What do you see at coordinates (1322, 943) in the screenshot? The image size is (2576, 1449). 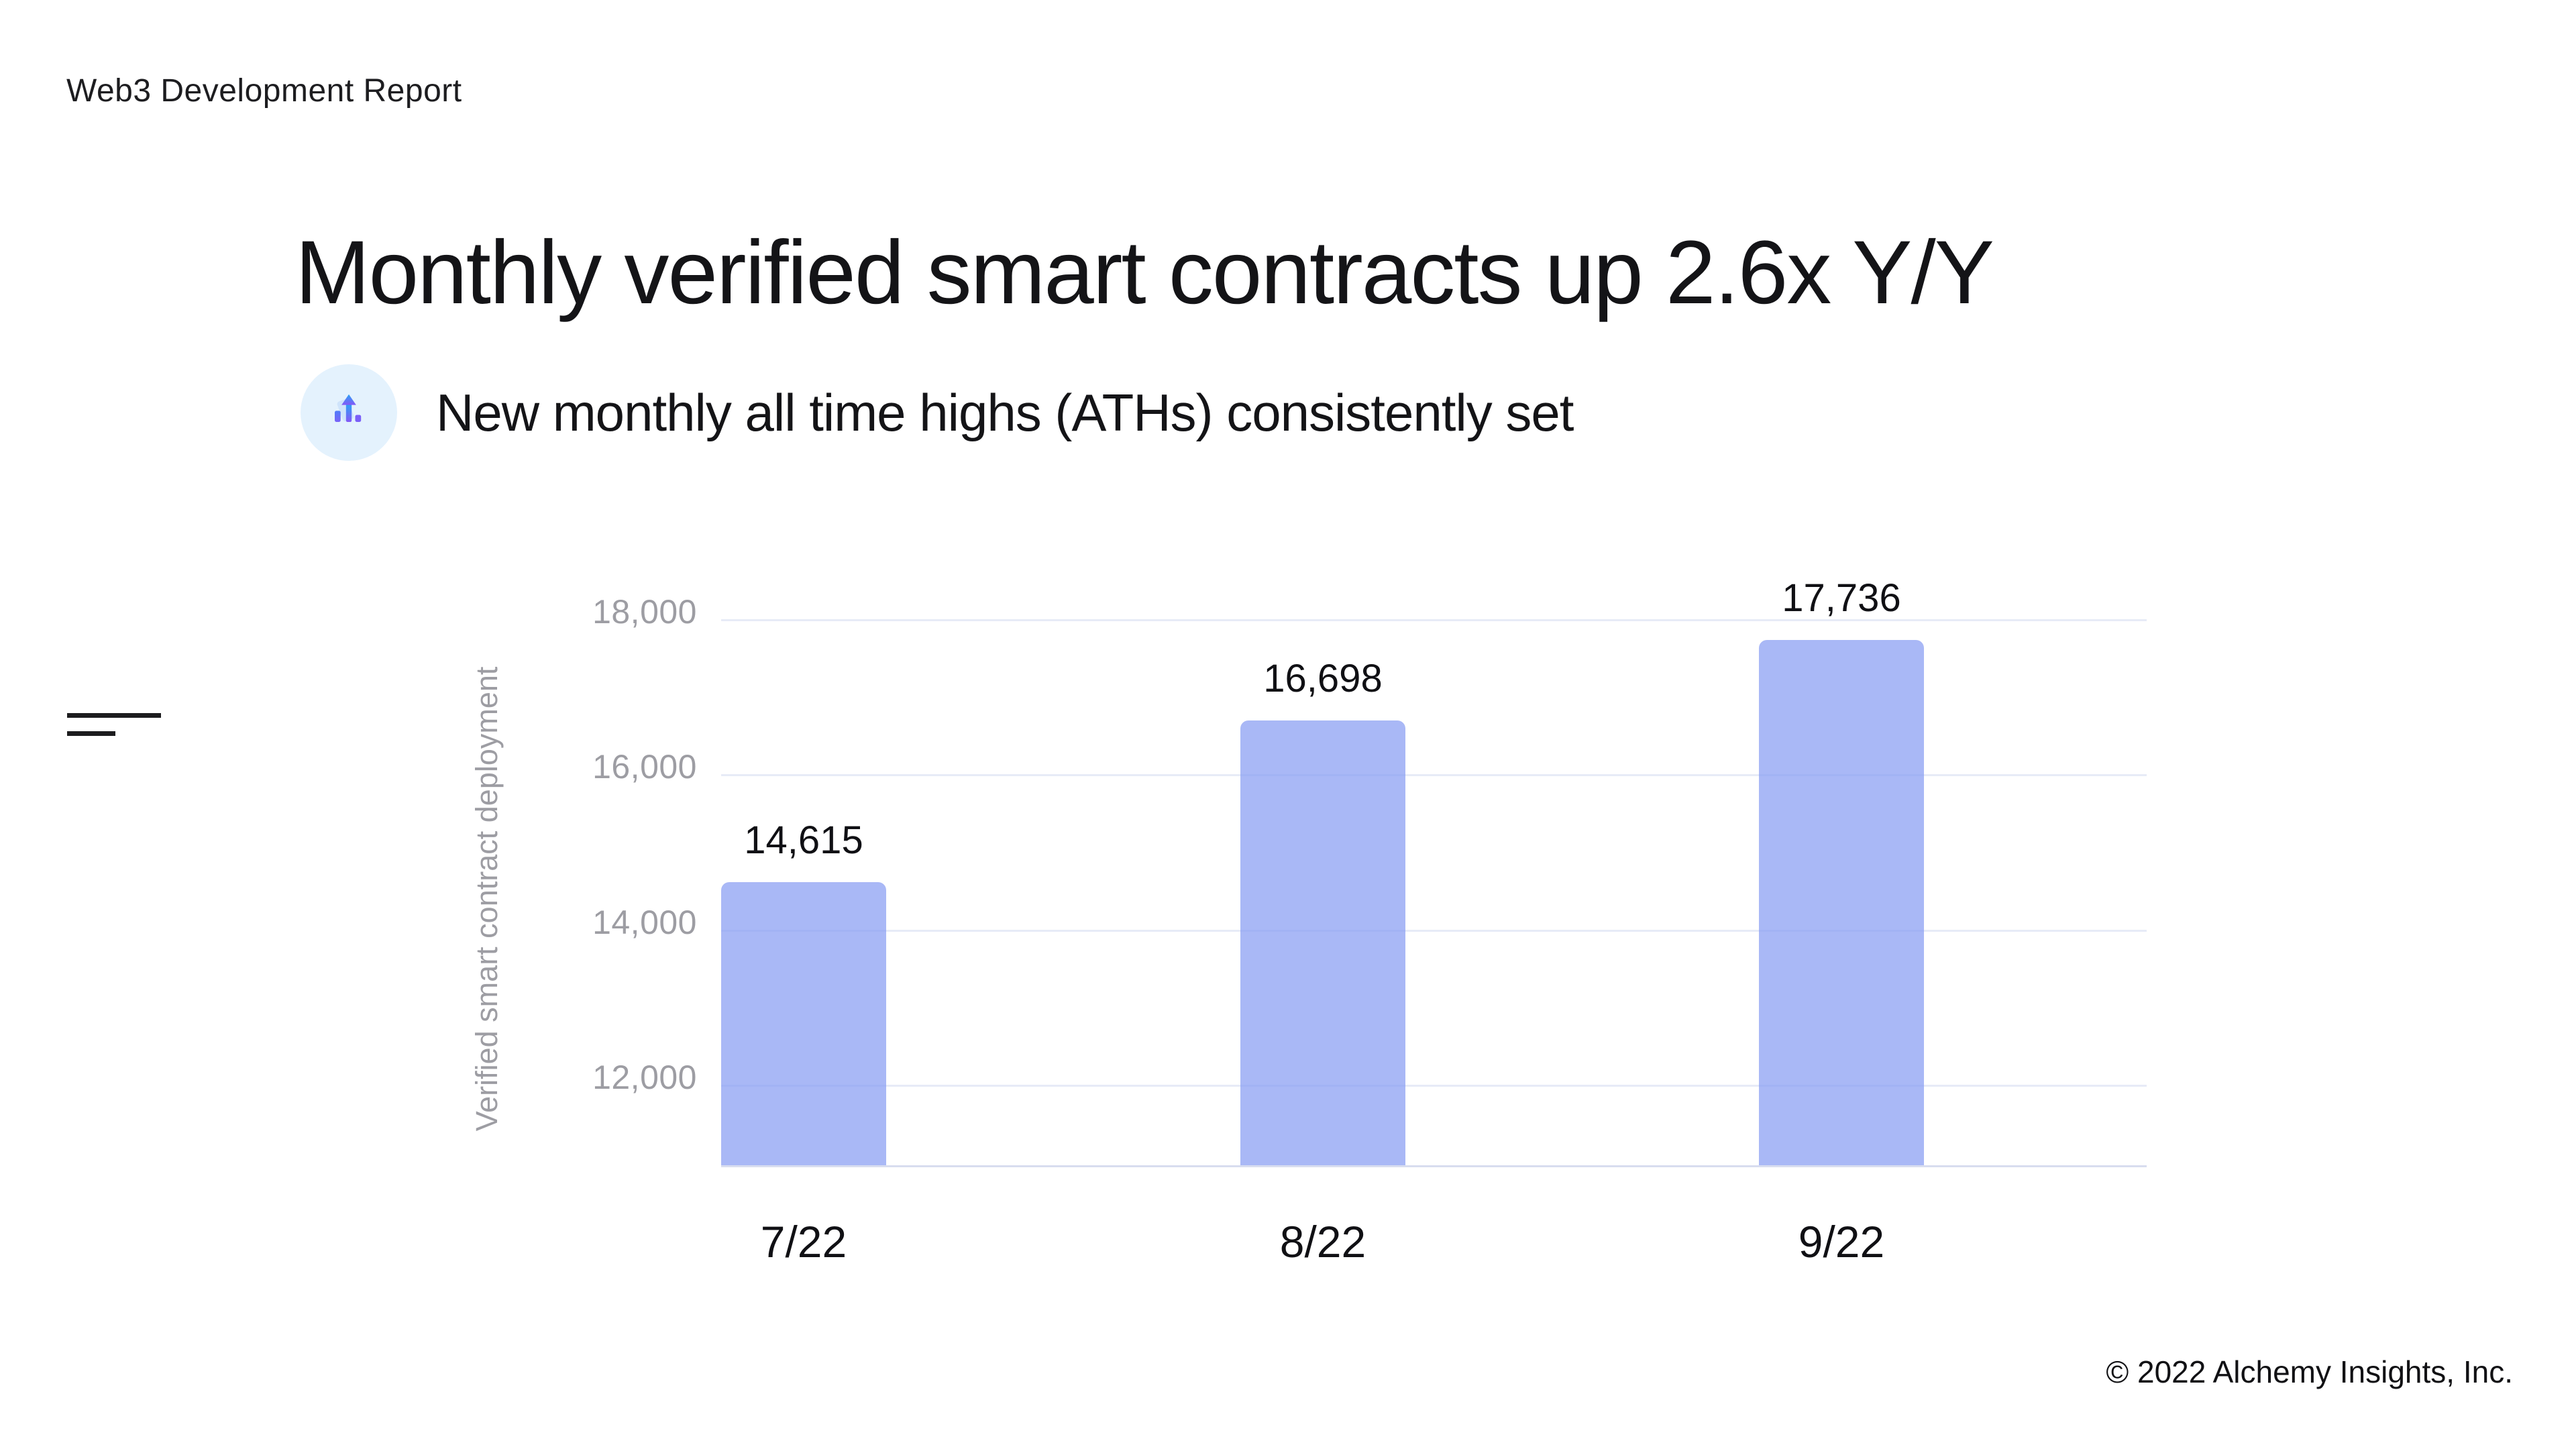 I see `bar-8/22` at bounding box center [1322, 943].